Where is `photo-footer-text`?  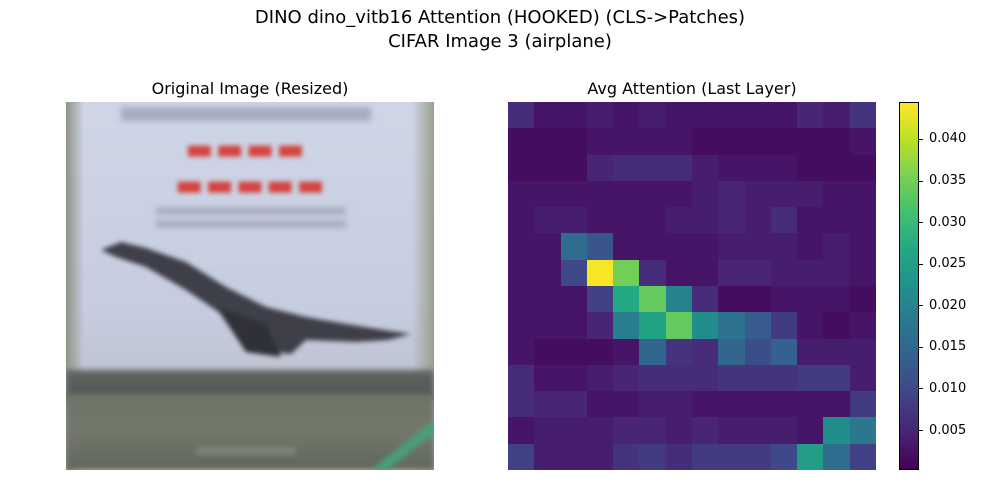
photo-footer-text is located at coordinates (246, 451).